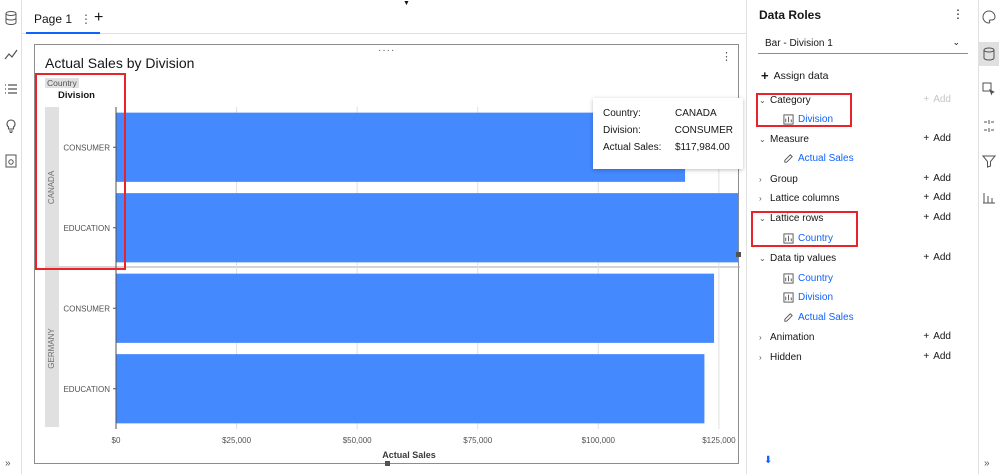  I want to click on drag-handle-icon: ····, so click(387, 50).